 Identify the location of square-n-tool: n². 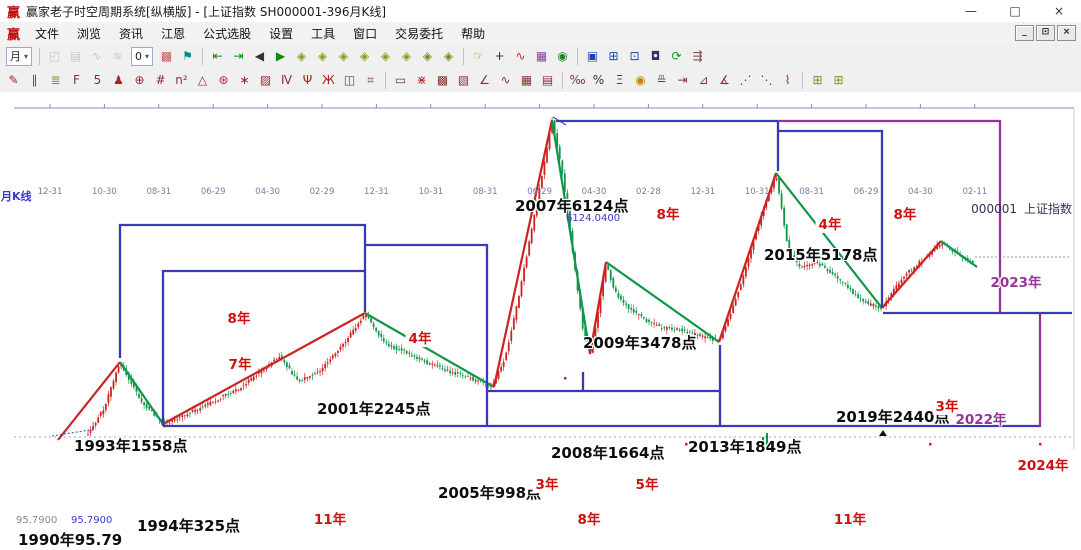
(181, 80).